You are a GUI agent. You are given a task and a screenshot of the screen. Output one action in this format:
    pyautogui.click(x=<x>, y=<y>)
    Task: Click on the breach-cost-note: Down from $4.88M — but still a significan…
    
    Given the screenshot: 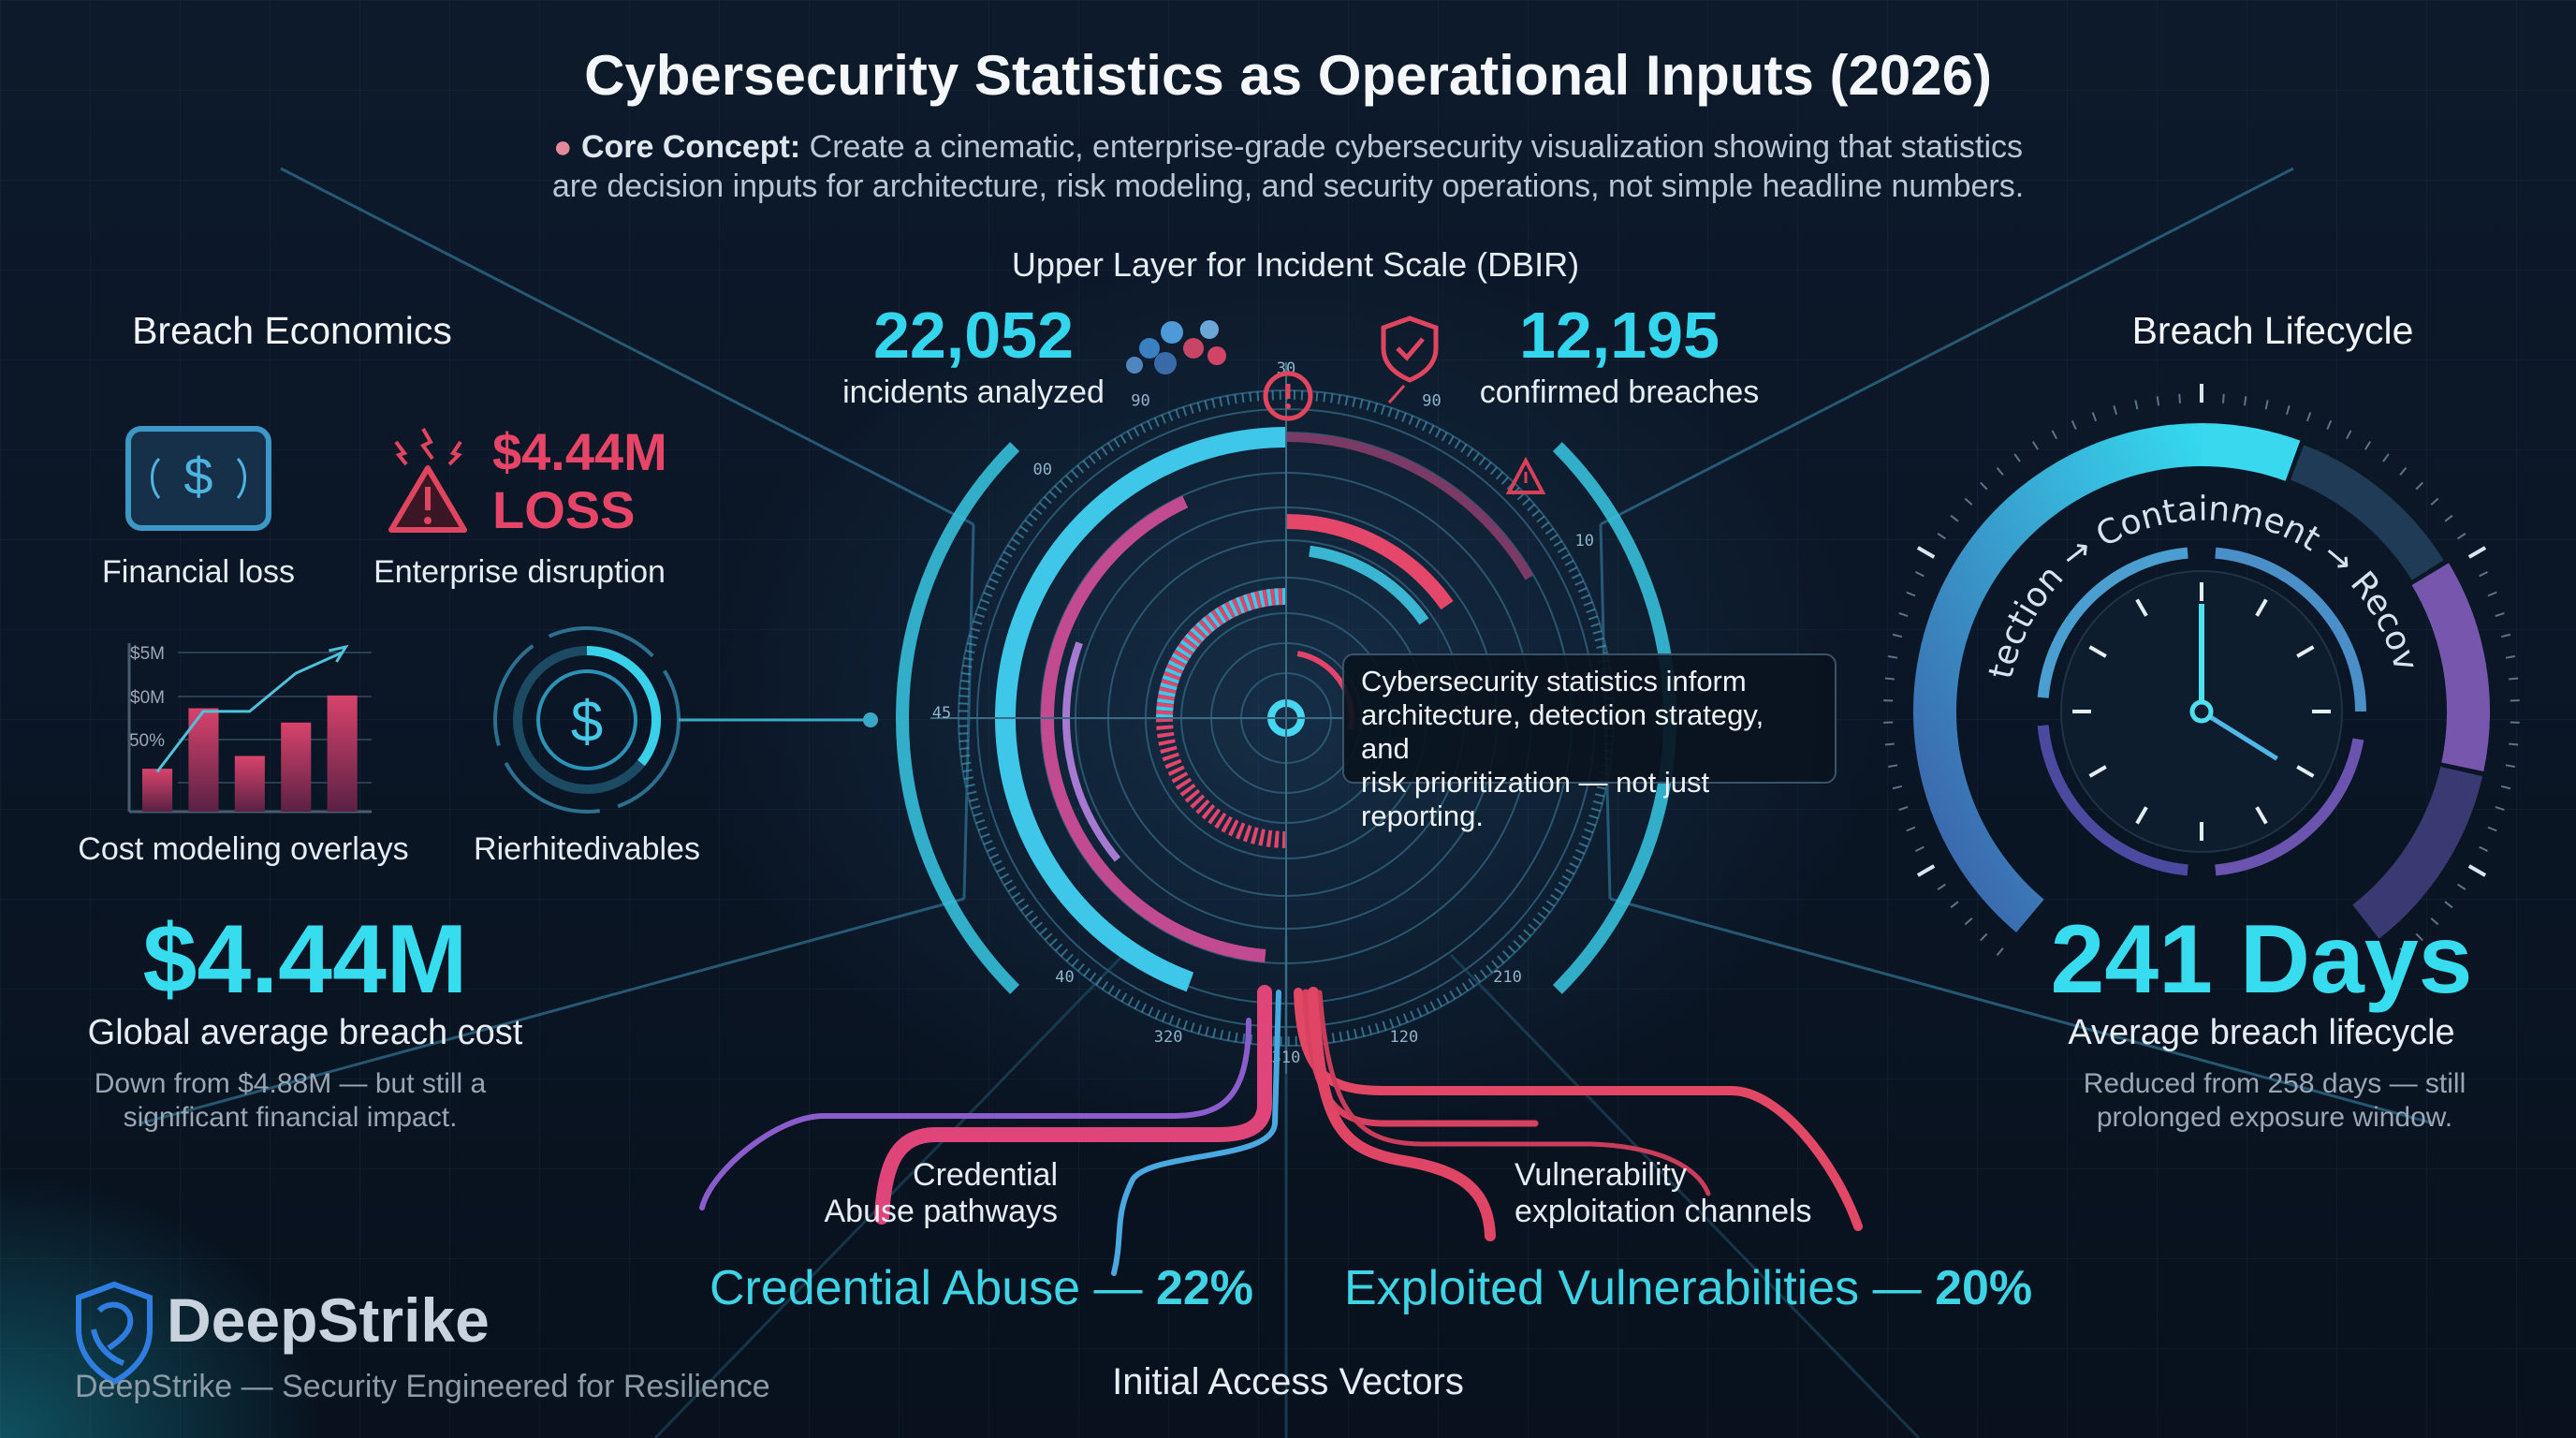 What is the action you would take?
    pyautogui.click(x=291, y=1101)
    